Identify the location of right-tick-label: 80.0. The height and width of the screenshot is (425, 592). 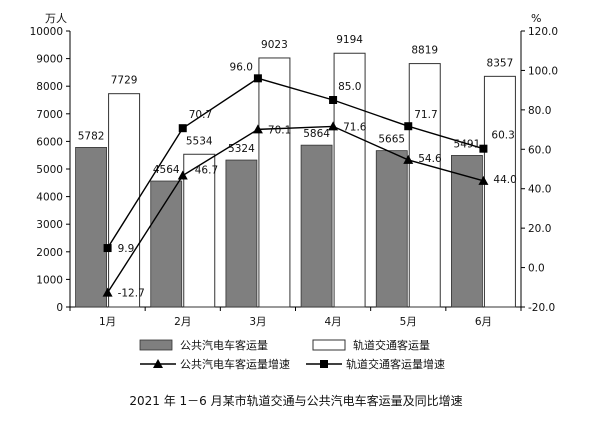
(539, 111).